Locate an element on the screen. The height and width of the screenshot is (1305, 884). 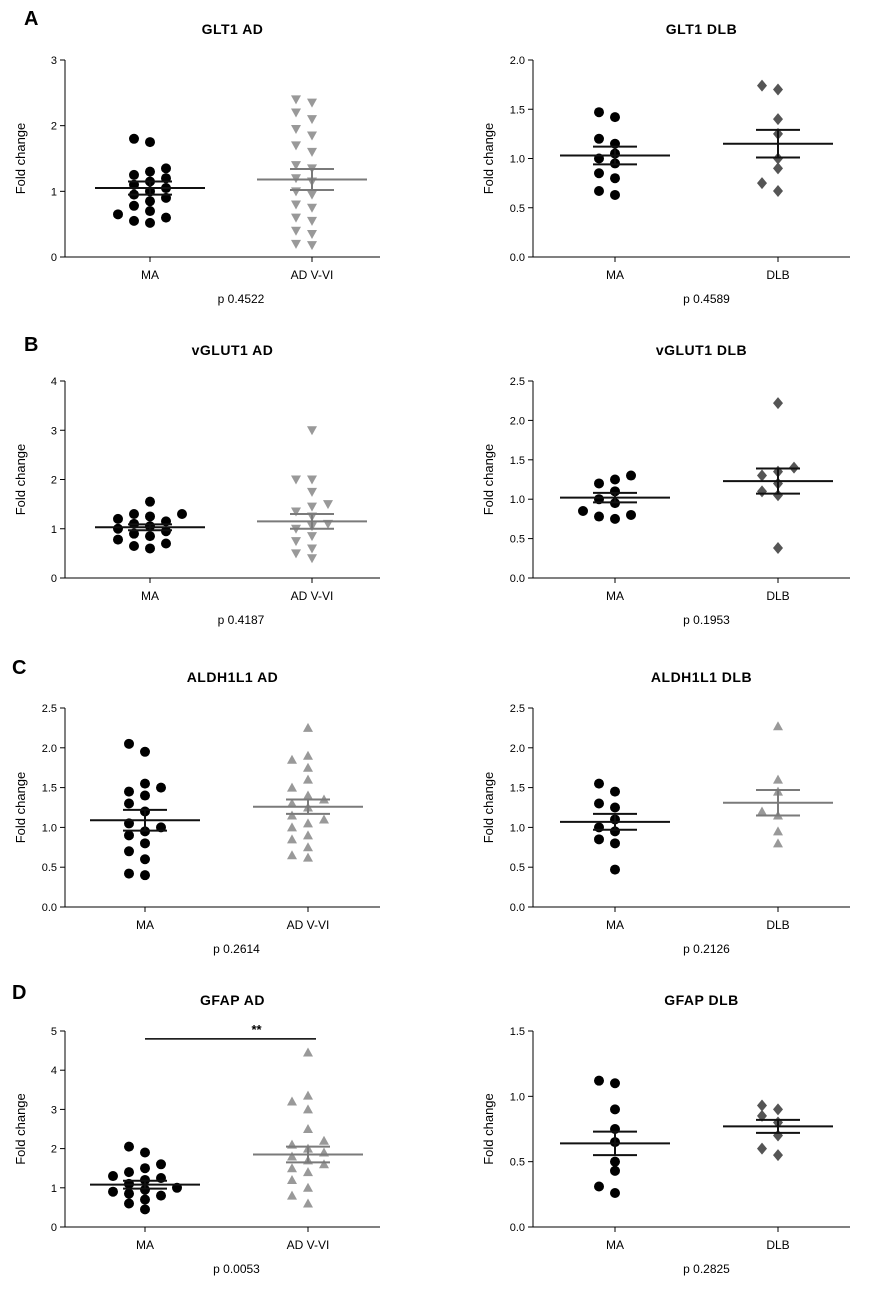
p-value: p 0.1953 is located at coordinates (706, 620).